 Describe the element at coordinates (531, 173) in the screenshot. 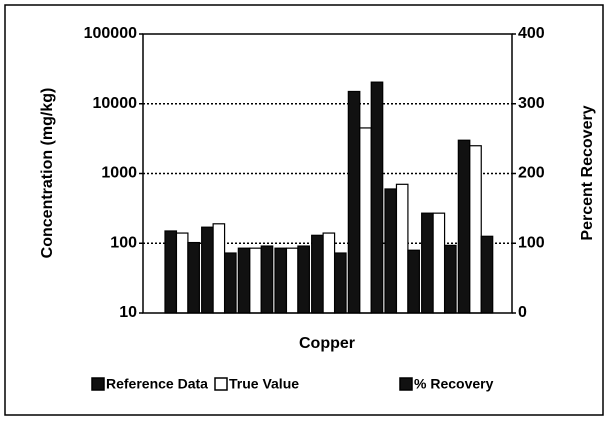

I see `y2-tick-label: 200` at that location.